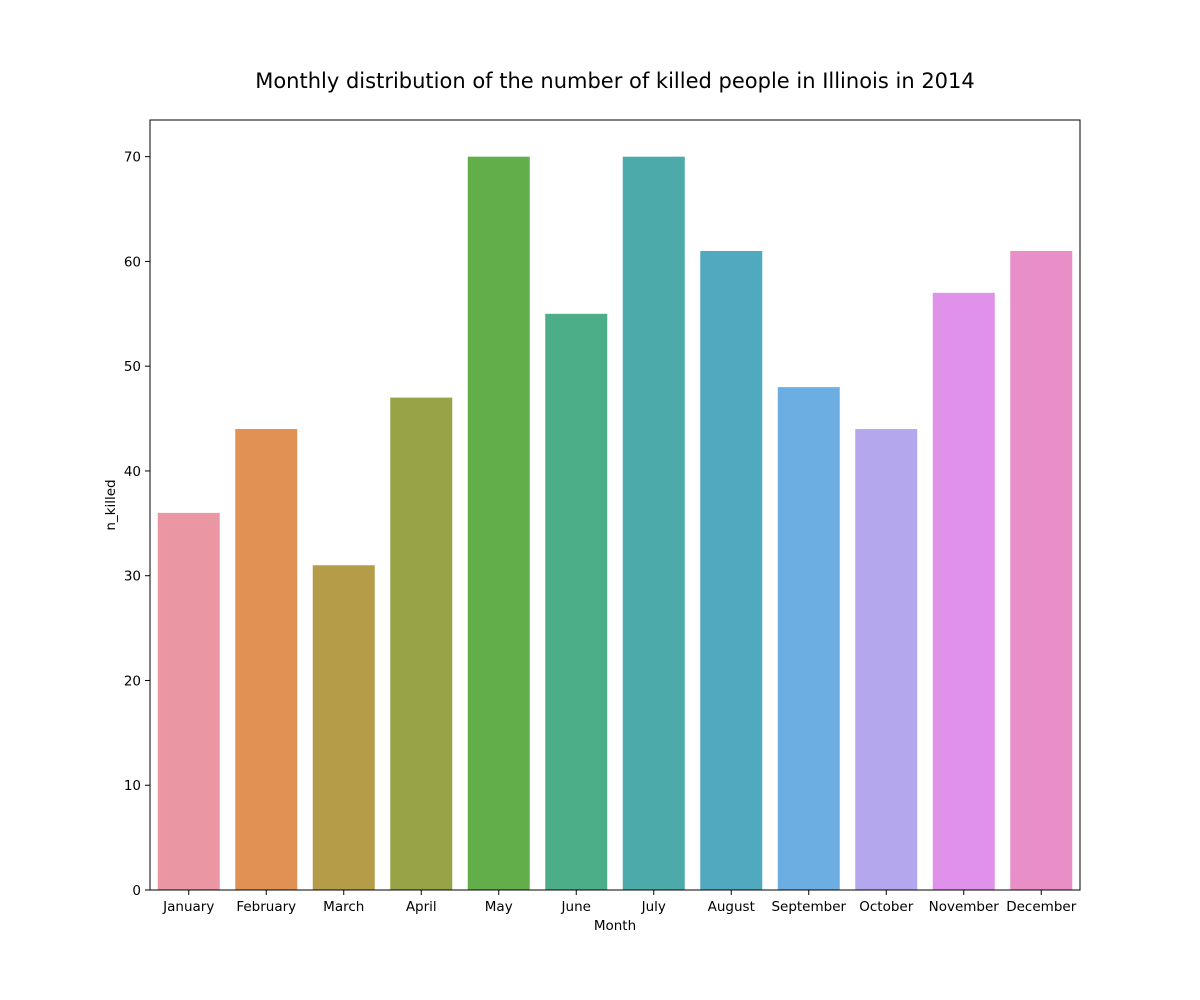 This screenshot has width=1200, height=1000. I want to click on x-tick-label: September, so click(808, 907).